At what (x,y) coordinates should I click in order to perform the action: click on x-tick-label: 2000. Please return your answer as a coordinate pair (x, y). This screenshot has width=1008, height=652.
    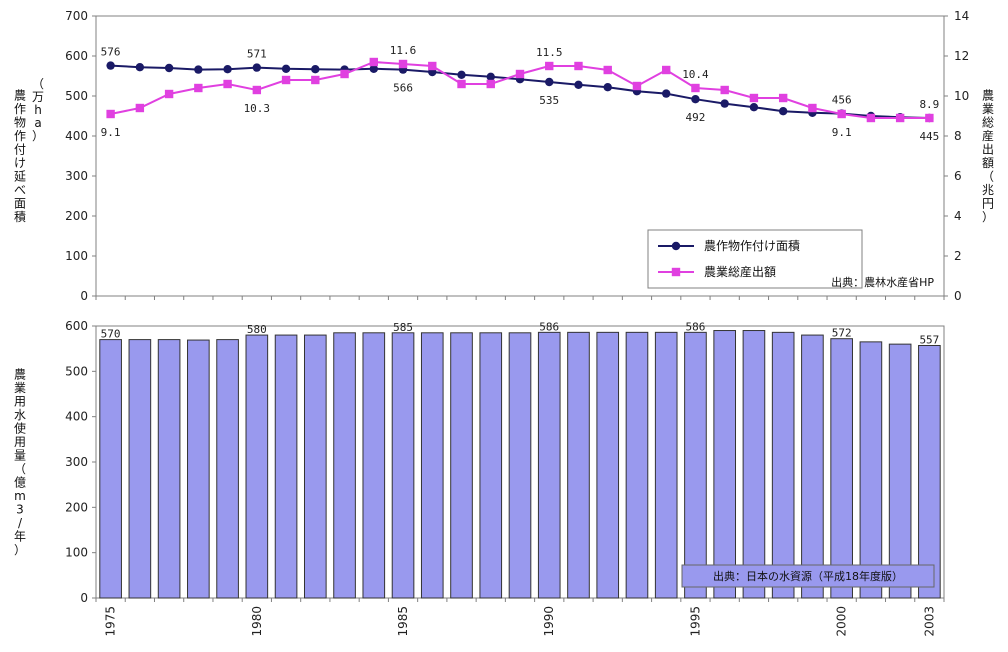
    Looking at the image, I should click on (842, 621).